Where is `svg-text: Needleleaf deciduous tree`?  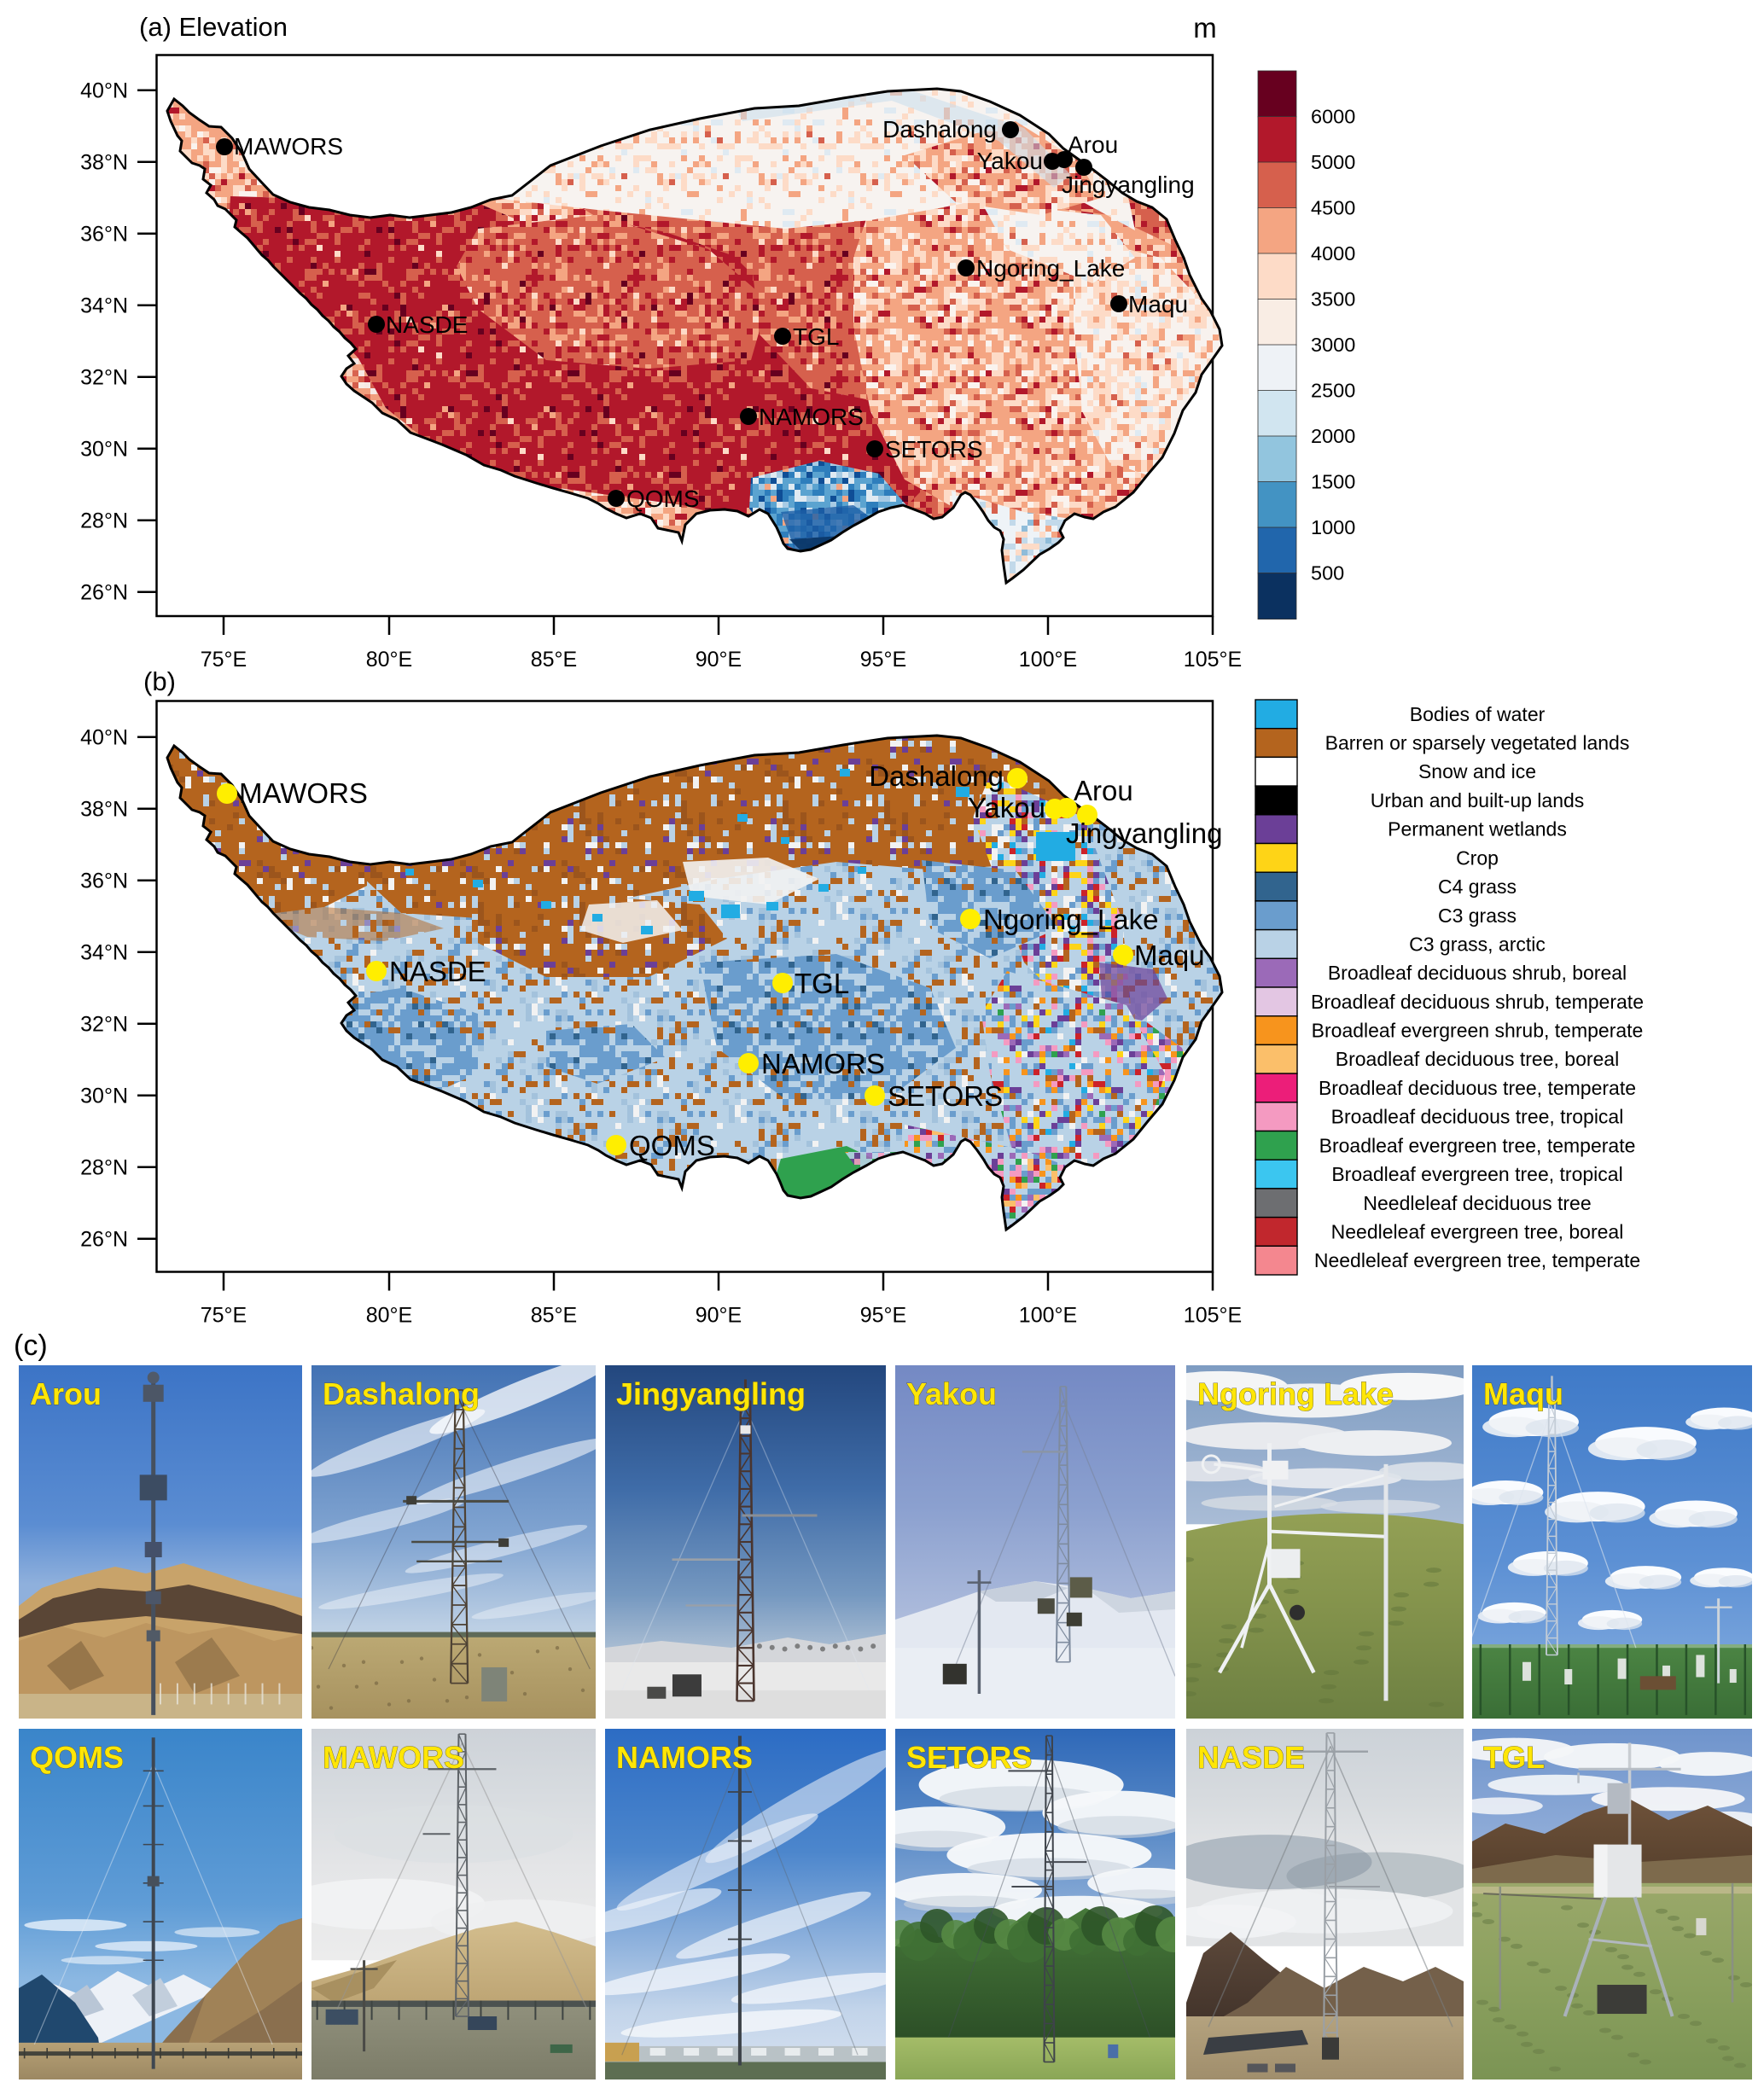 svg-text: Needleleaf deciduous tree is located at coordinates (1477, 1203).